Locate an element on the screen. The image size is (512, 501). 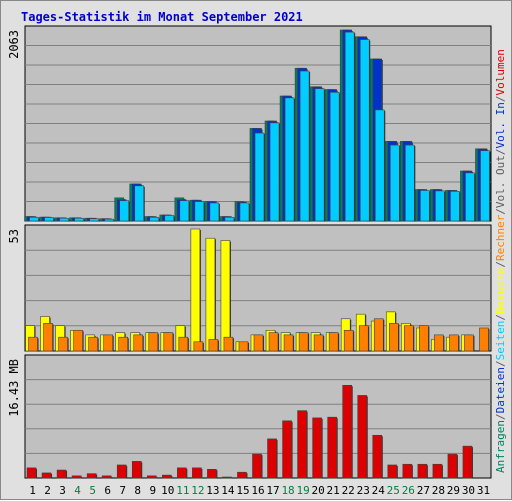
x-tick-label: 18 is located at coordinates (287, 490).